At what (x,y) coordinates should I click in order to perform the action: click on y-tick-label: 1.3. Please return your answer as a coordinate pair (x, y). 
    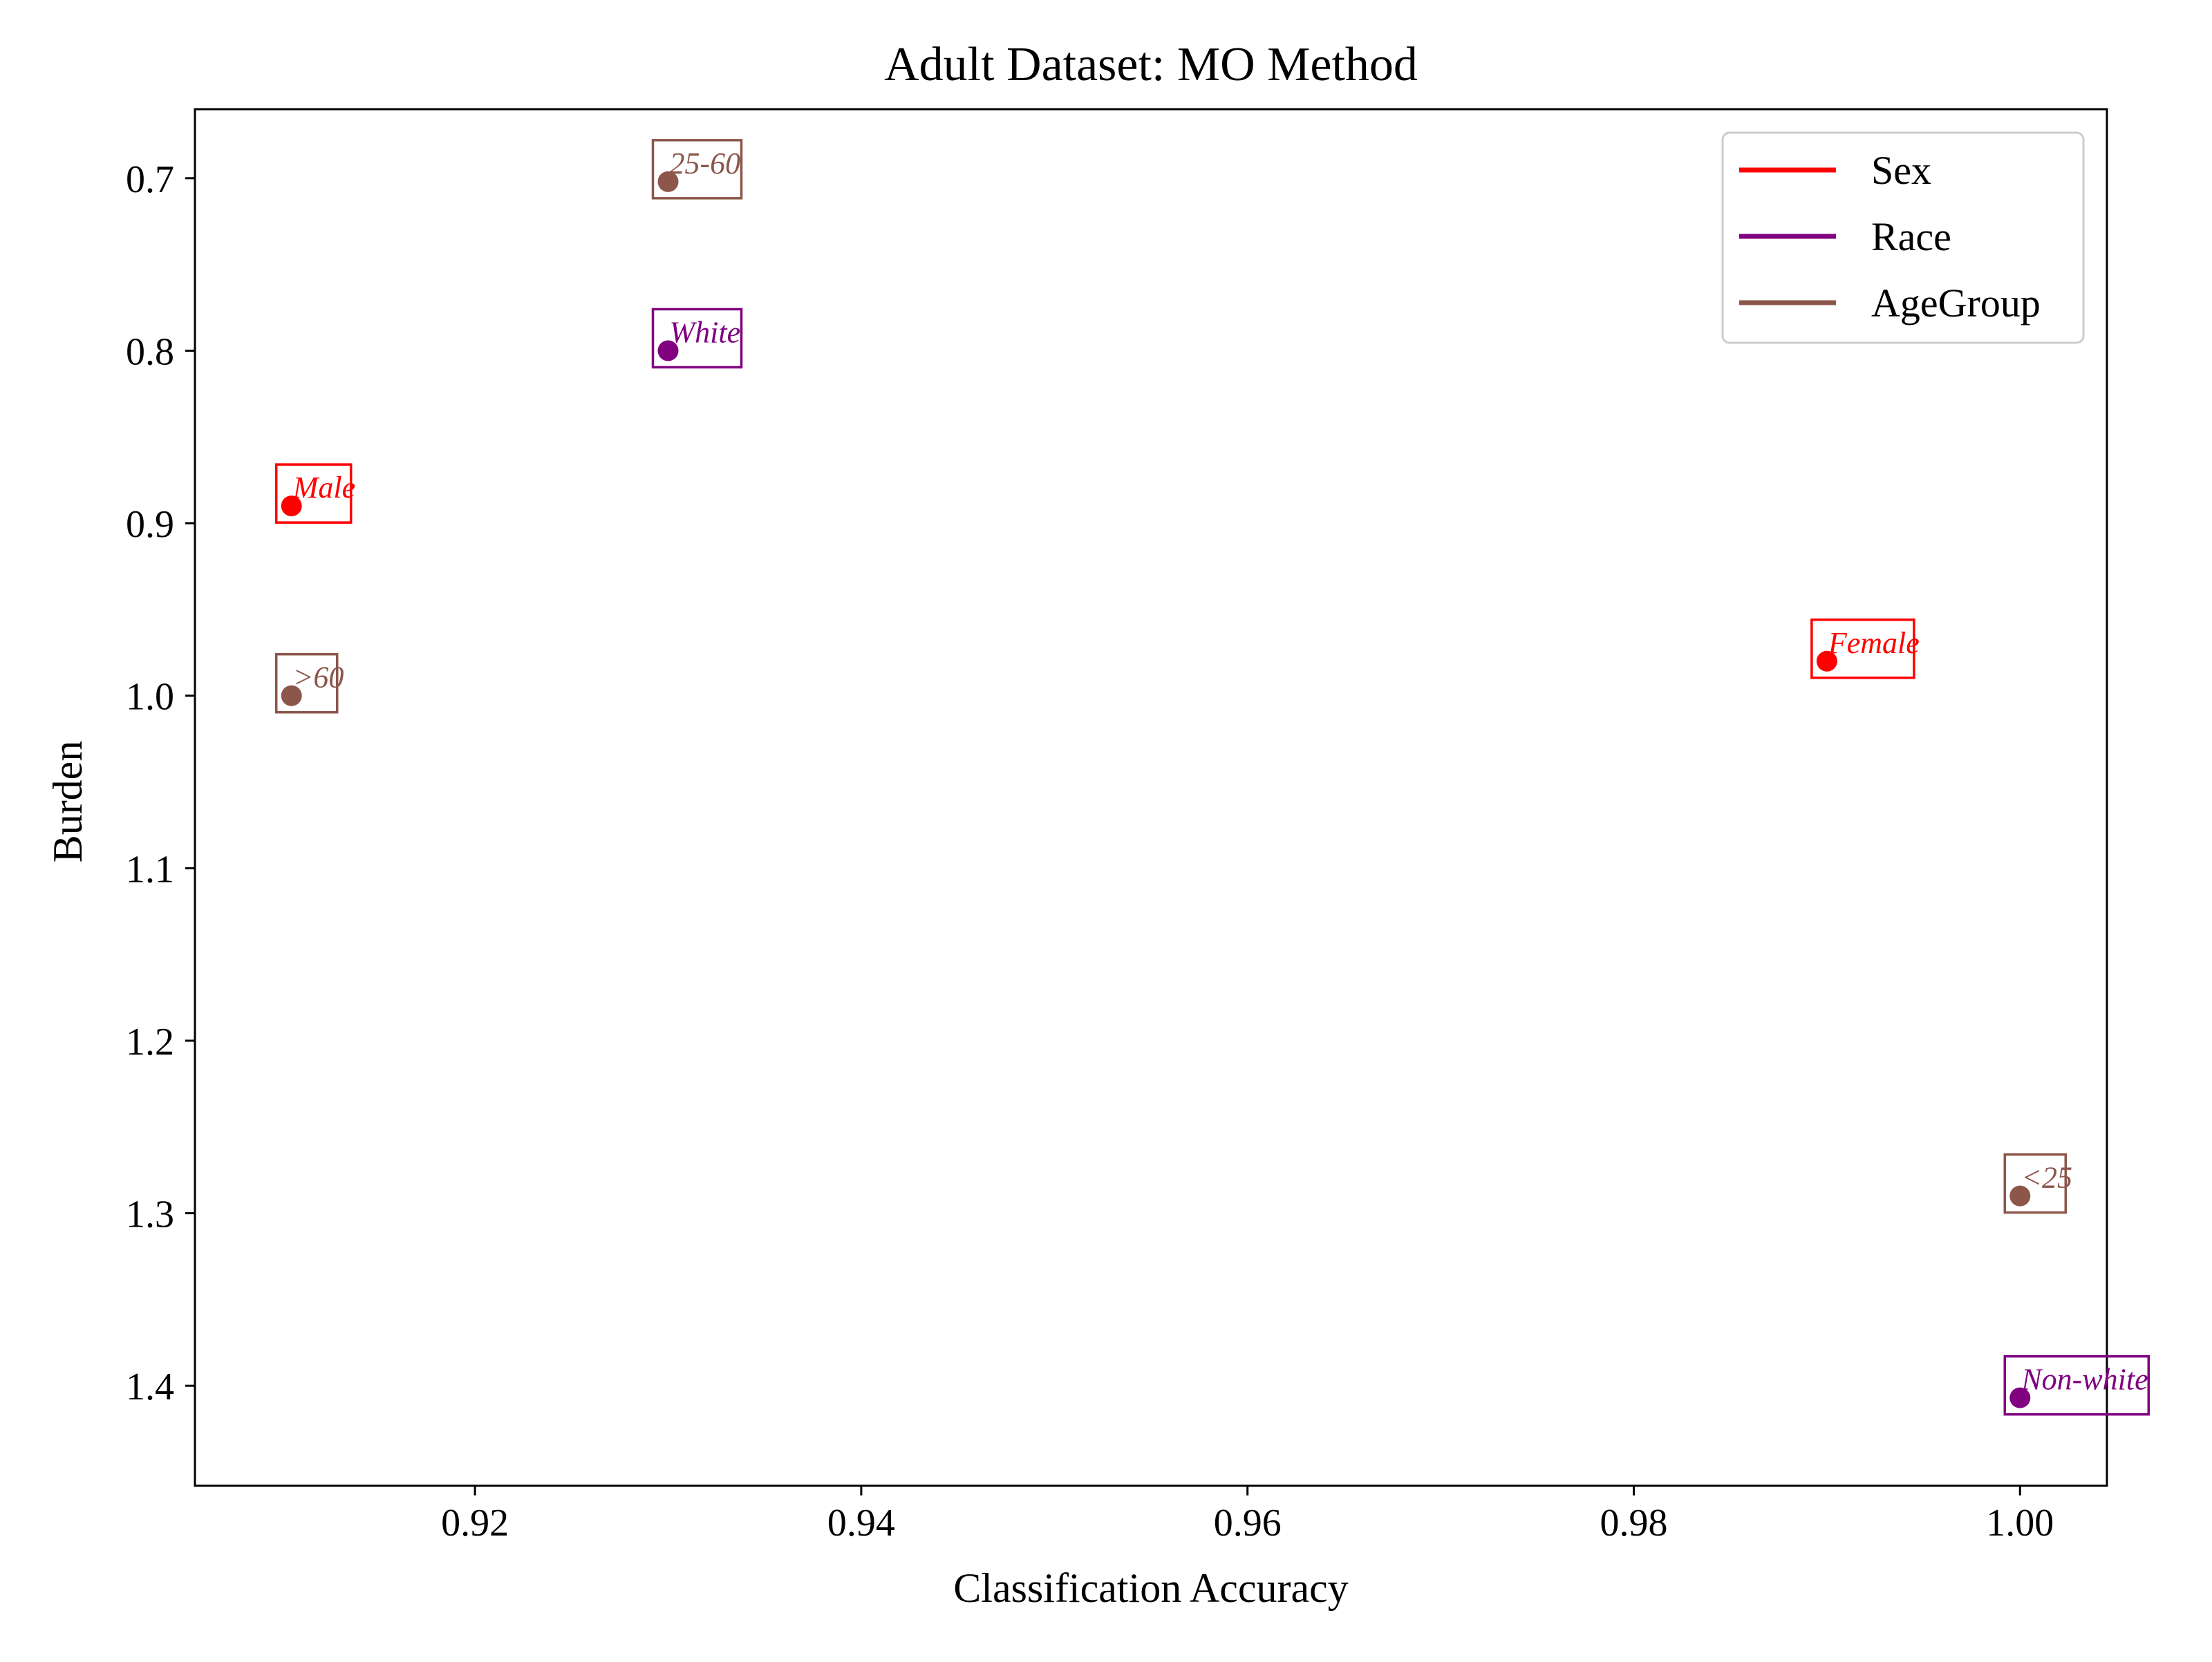
    Looking at the image, I should click on (150, 1214).